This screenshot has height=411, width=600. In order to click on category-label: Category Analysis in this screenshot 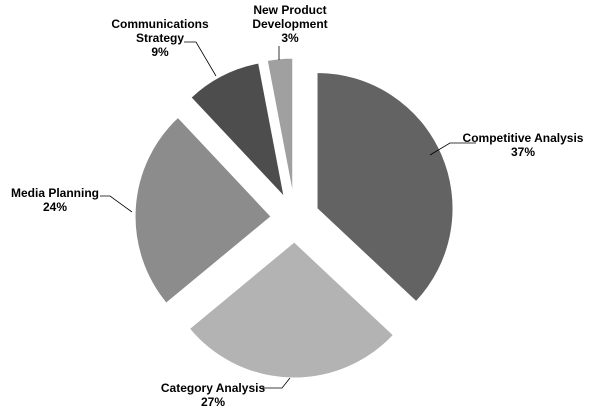, I will do `click(213, 388)`.